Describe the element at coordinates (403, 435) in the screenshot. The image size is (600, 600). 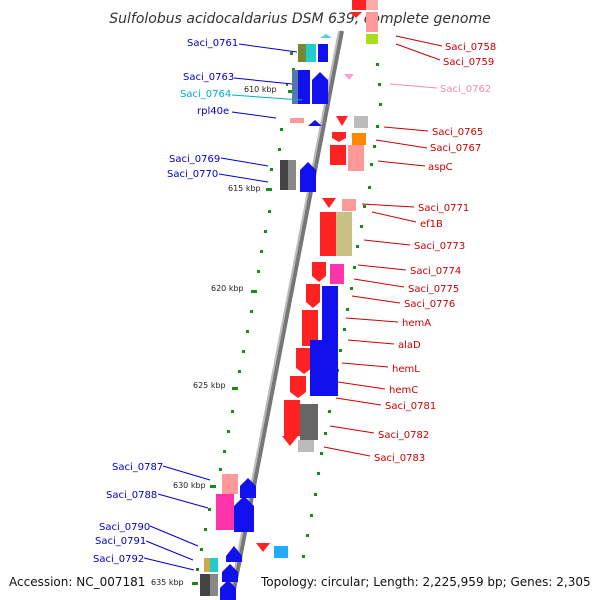
I see `label-saci-0782: Saci_0782` at that location.